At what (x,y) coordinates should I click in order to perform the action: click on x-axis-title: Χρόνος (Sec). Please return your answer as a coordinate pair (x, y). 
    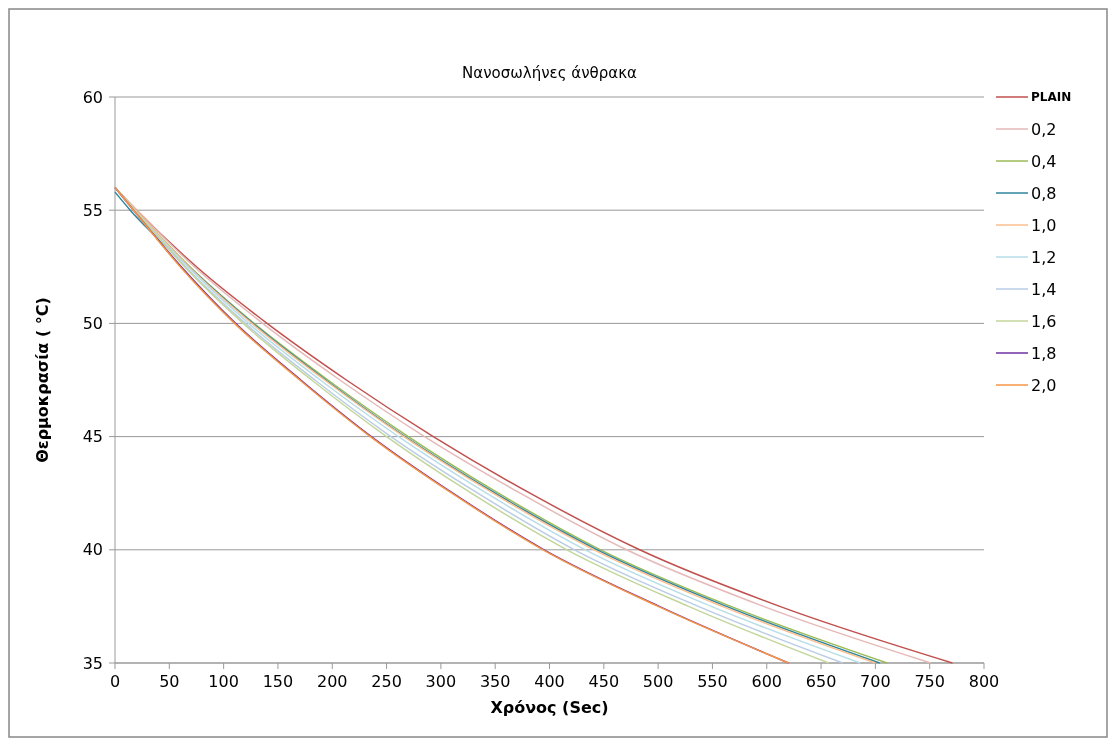
    Looking at the image, I should click on (549, 707).